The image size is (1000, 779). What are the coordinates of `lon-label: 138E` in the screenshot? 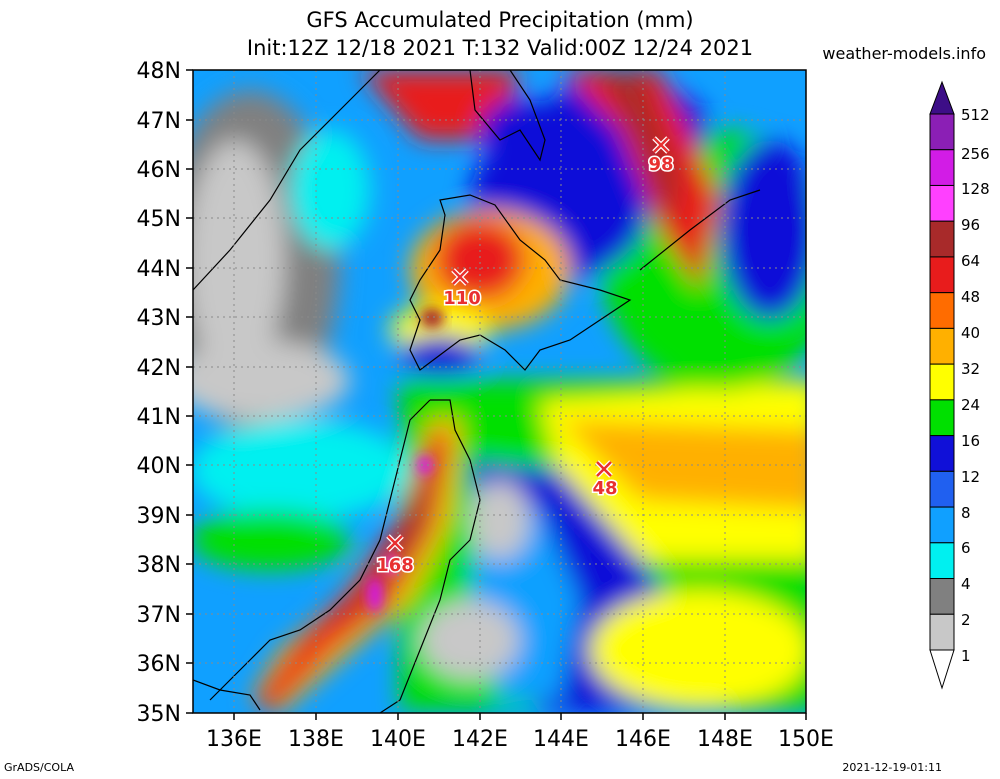 It's located at (316, 739).